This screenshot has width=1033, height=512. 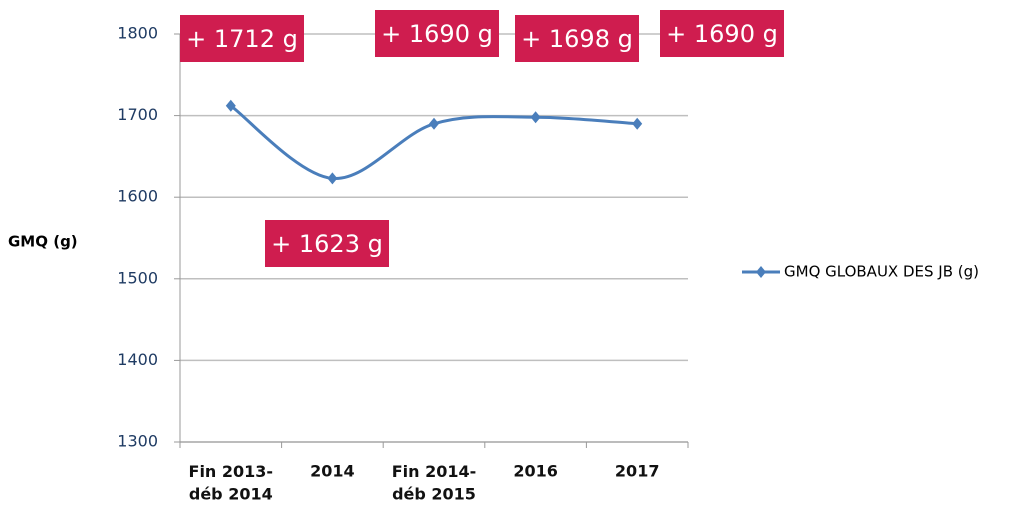 I want to click on value-label: + 1712 g, so click(x=242, y=39).